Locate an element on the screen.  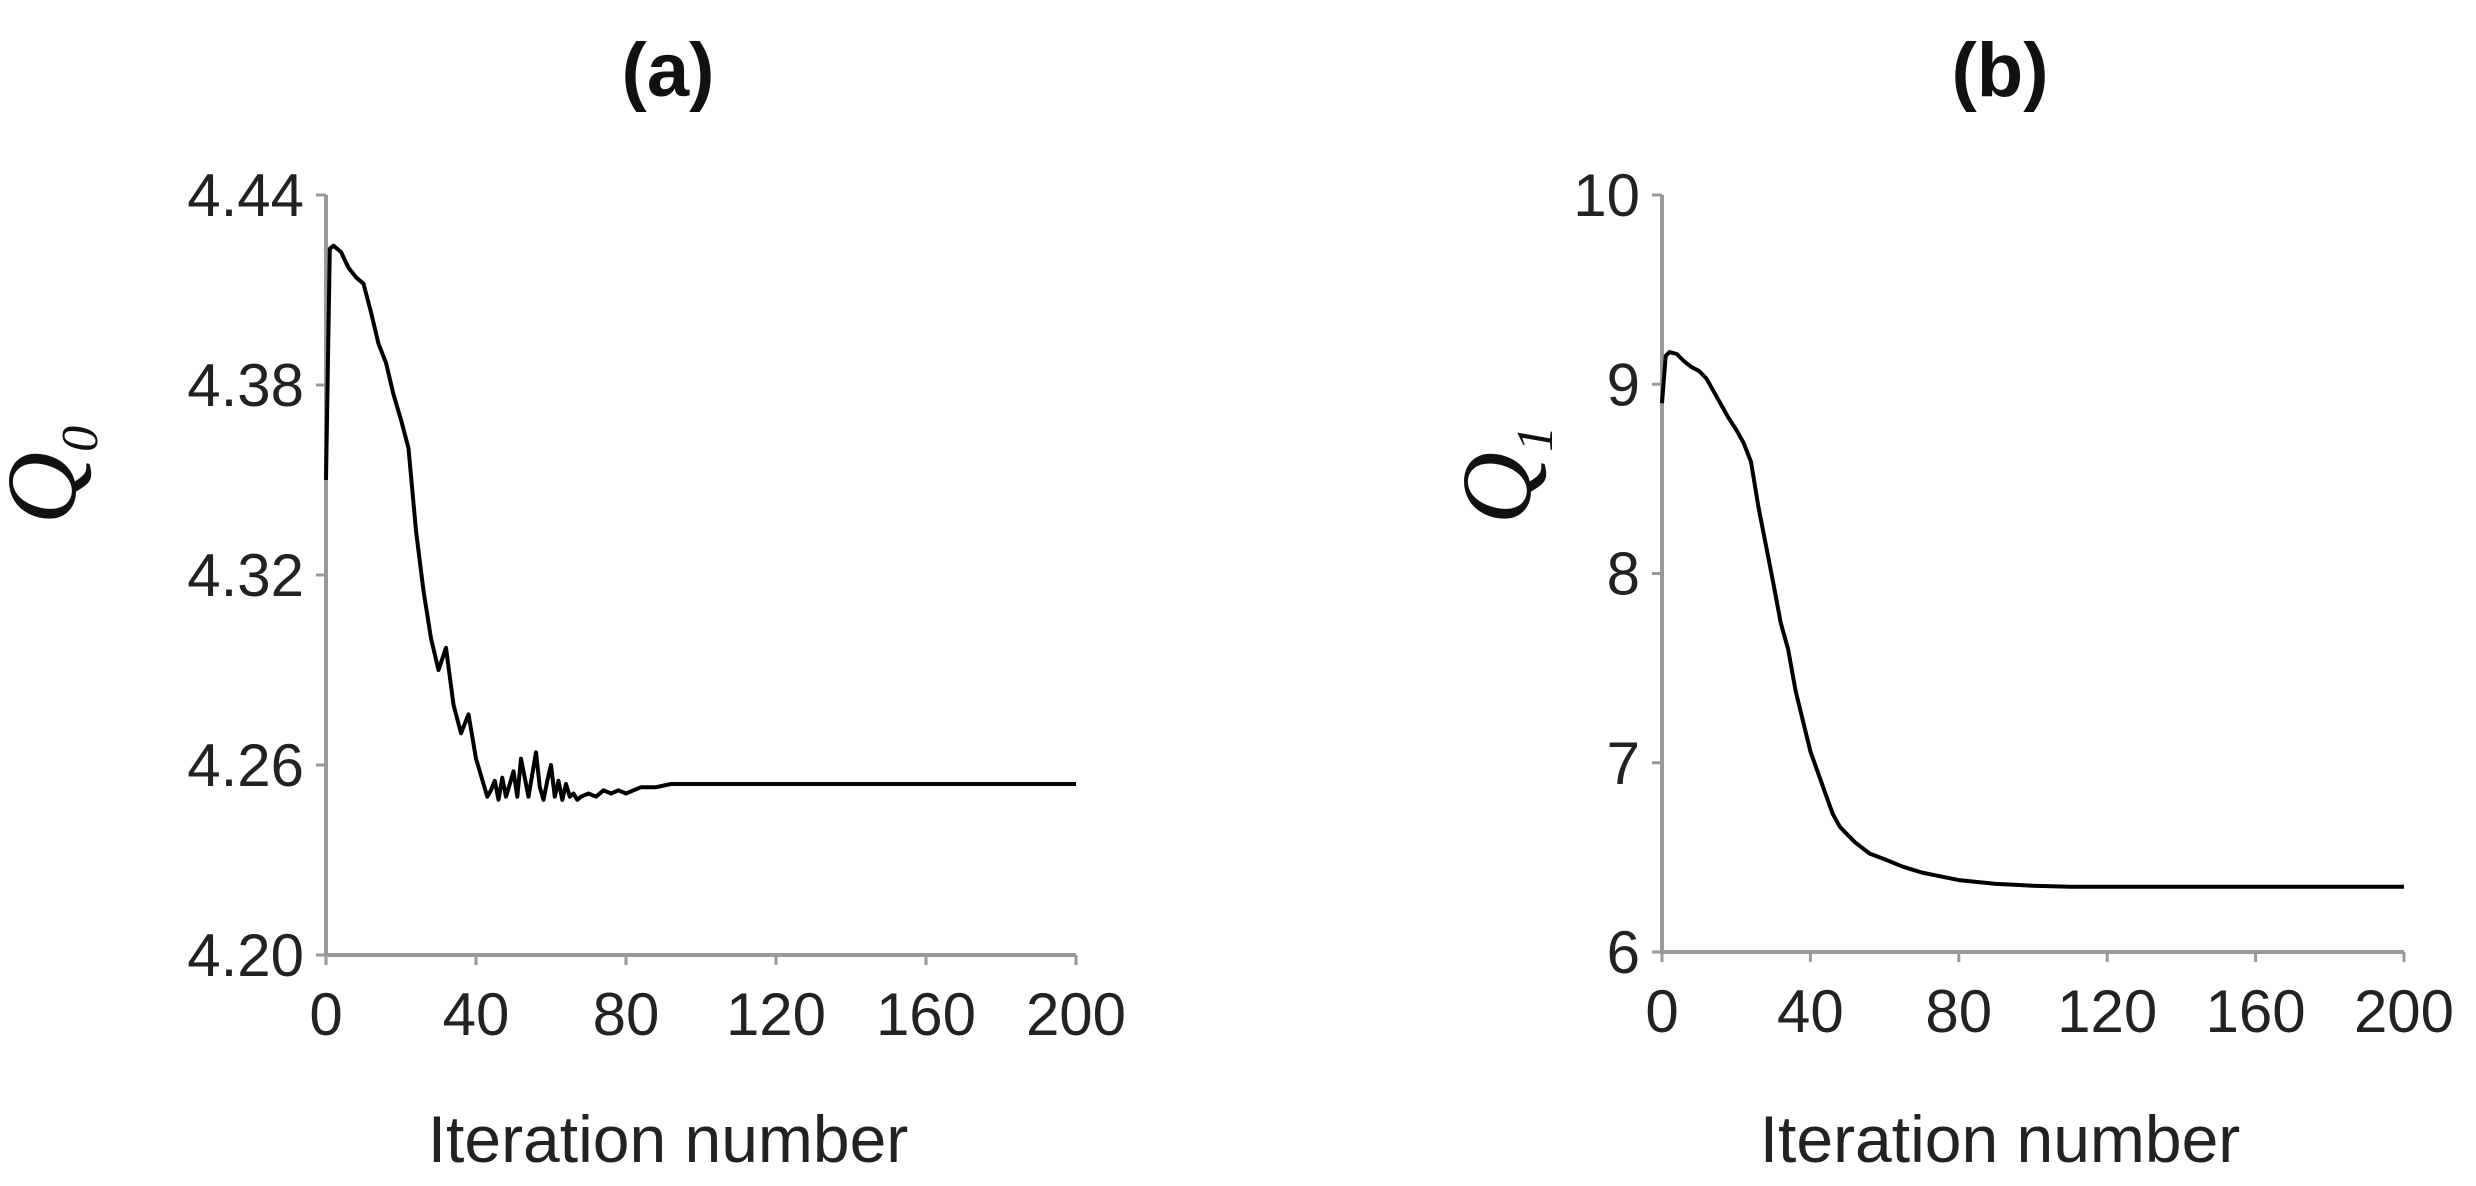
y-tick-label: 4.38 is located at coordinates (245, 385).